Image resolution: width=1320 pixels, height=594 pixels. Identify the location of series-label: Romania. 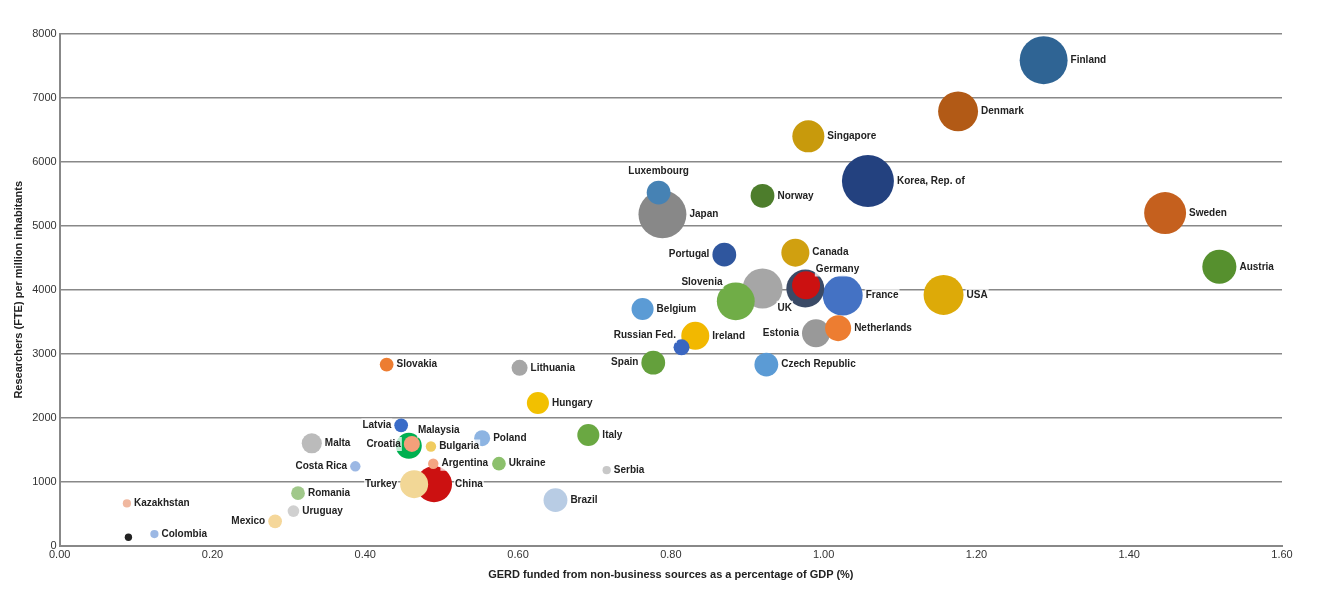
(329, 492).